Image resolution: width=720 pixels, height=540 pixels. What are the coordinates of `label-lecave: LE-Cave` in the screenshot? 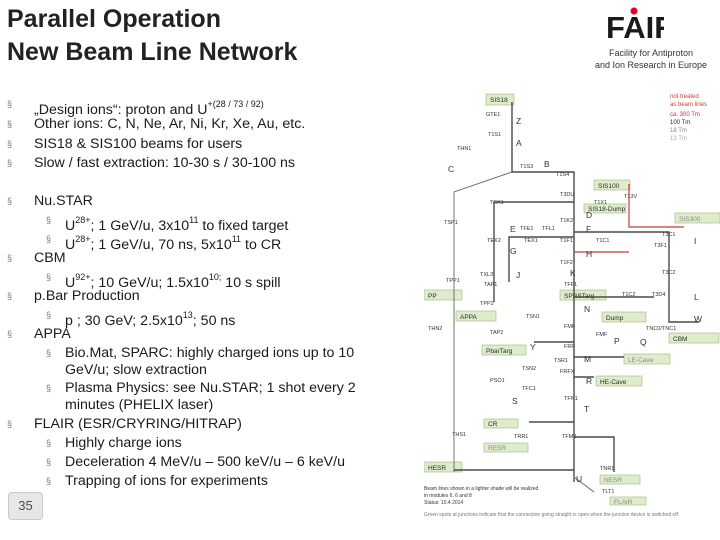 It's located at (641, 360).